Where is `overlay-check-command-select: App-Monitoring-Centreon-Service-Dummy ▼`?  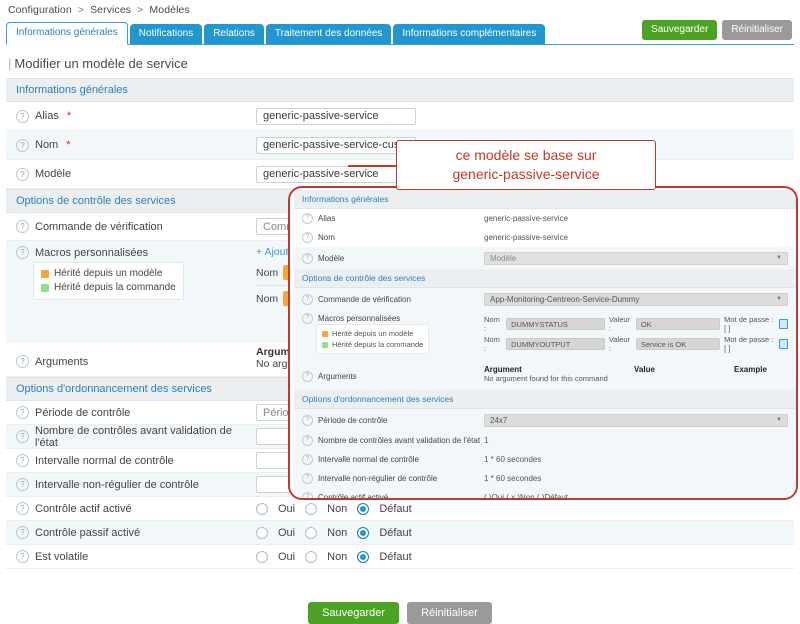
overlay-check-command-select: App-Monitoring-Centreon-Service-Dummy ▼ is located at coordinates (636, 299).